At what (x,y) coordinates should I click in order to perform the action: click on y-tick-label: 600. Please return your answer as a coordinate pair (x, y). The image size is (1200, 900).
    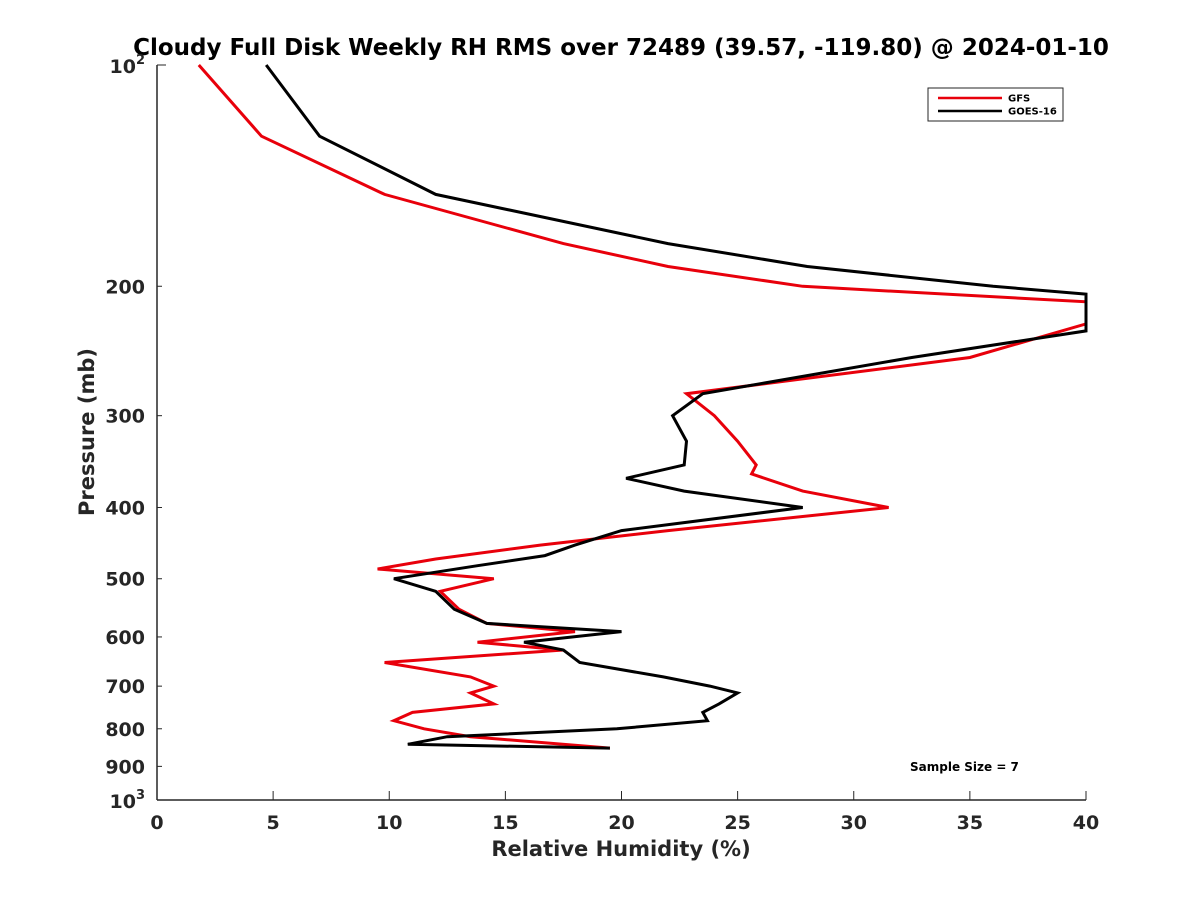
    Looking at the image, I should click on (125, 638).